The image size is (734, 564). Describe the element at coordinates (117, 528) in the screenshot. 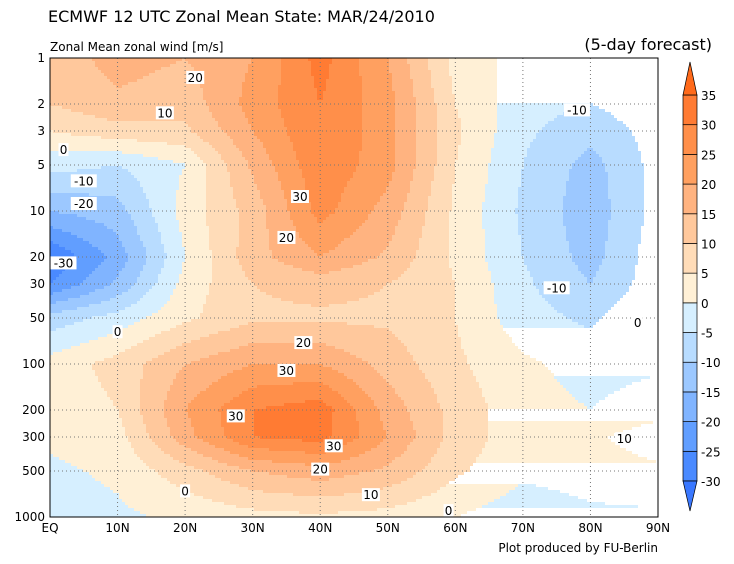

I see `x-tick-label: 10N` at that location.